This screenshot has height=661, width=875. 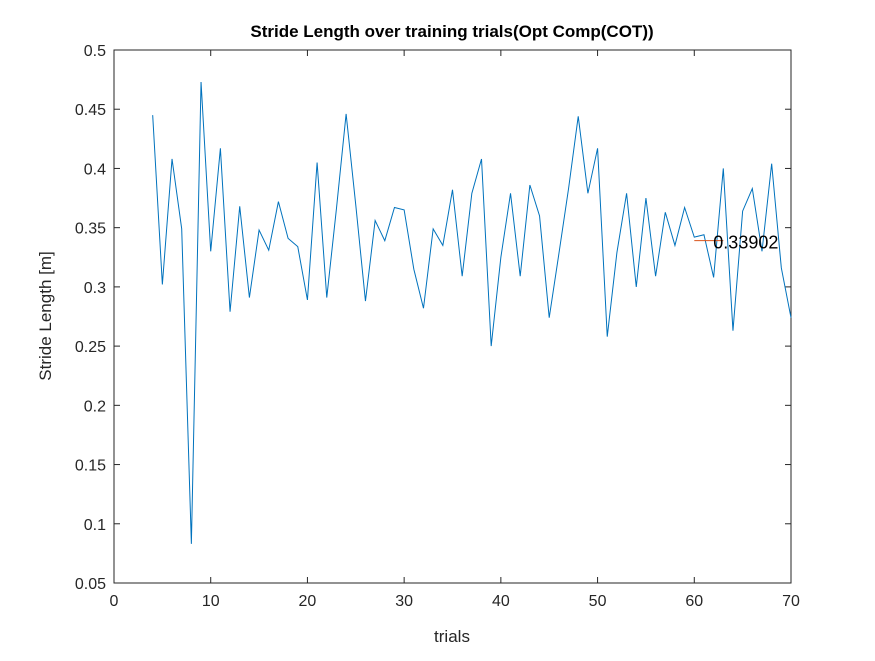 What do you see at coordinates (598, 601) in the screenshot?
I see `x-tick-label: 50` at bounding box center [598, 601].